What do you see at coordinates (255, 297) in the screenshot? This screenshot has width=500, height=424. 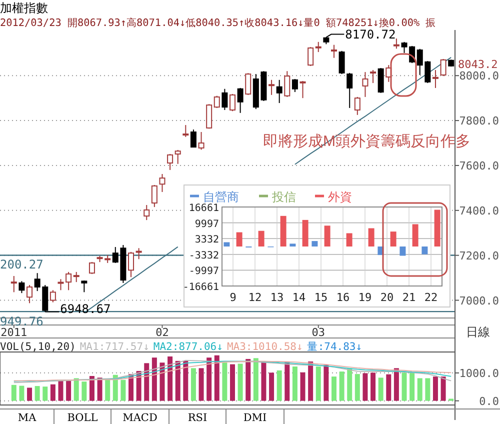 I see `x-tick-label: 12` at bounding box center [255, 297].